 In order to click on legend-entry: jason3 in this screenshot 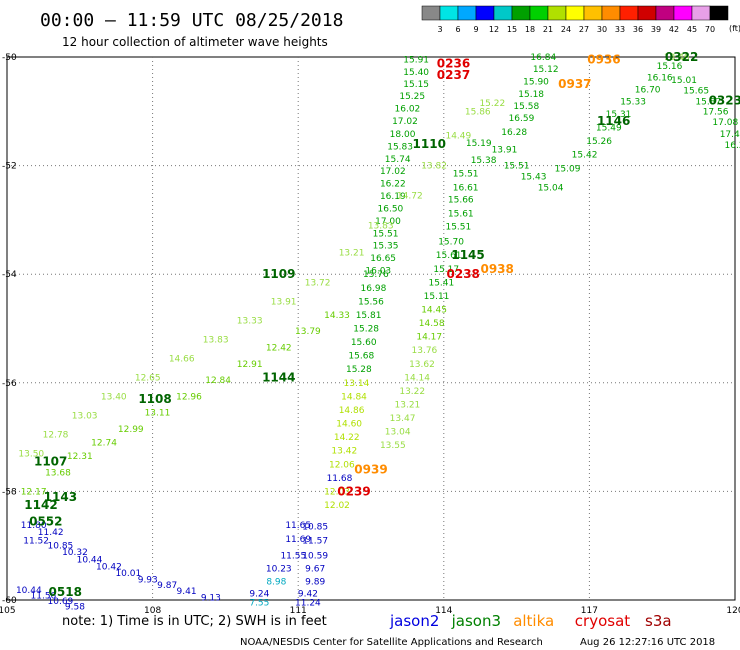, I will do `click(476, 621)`.